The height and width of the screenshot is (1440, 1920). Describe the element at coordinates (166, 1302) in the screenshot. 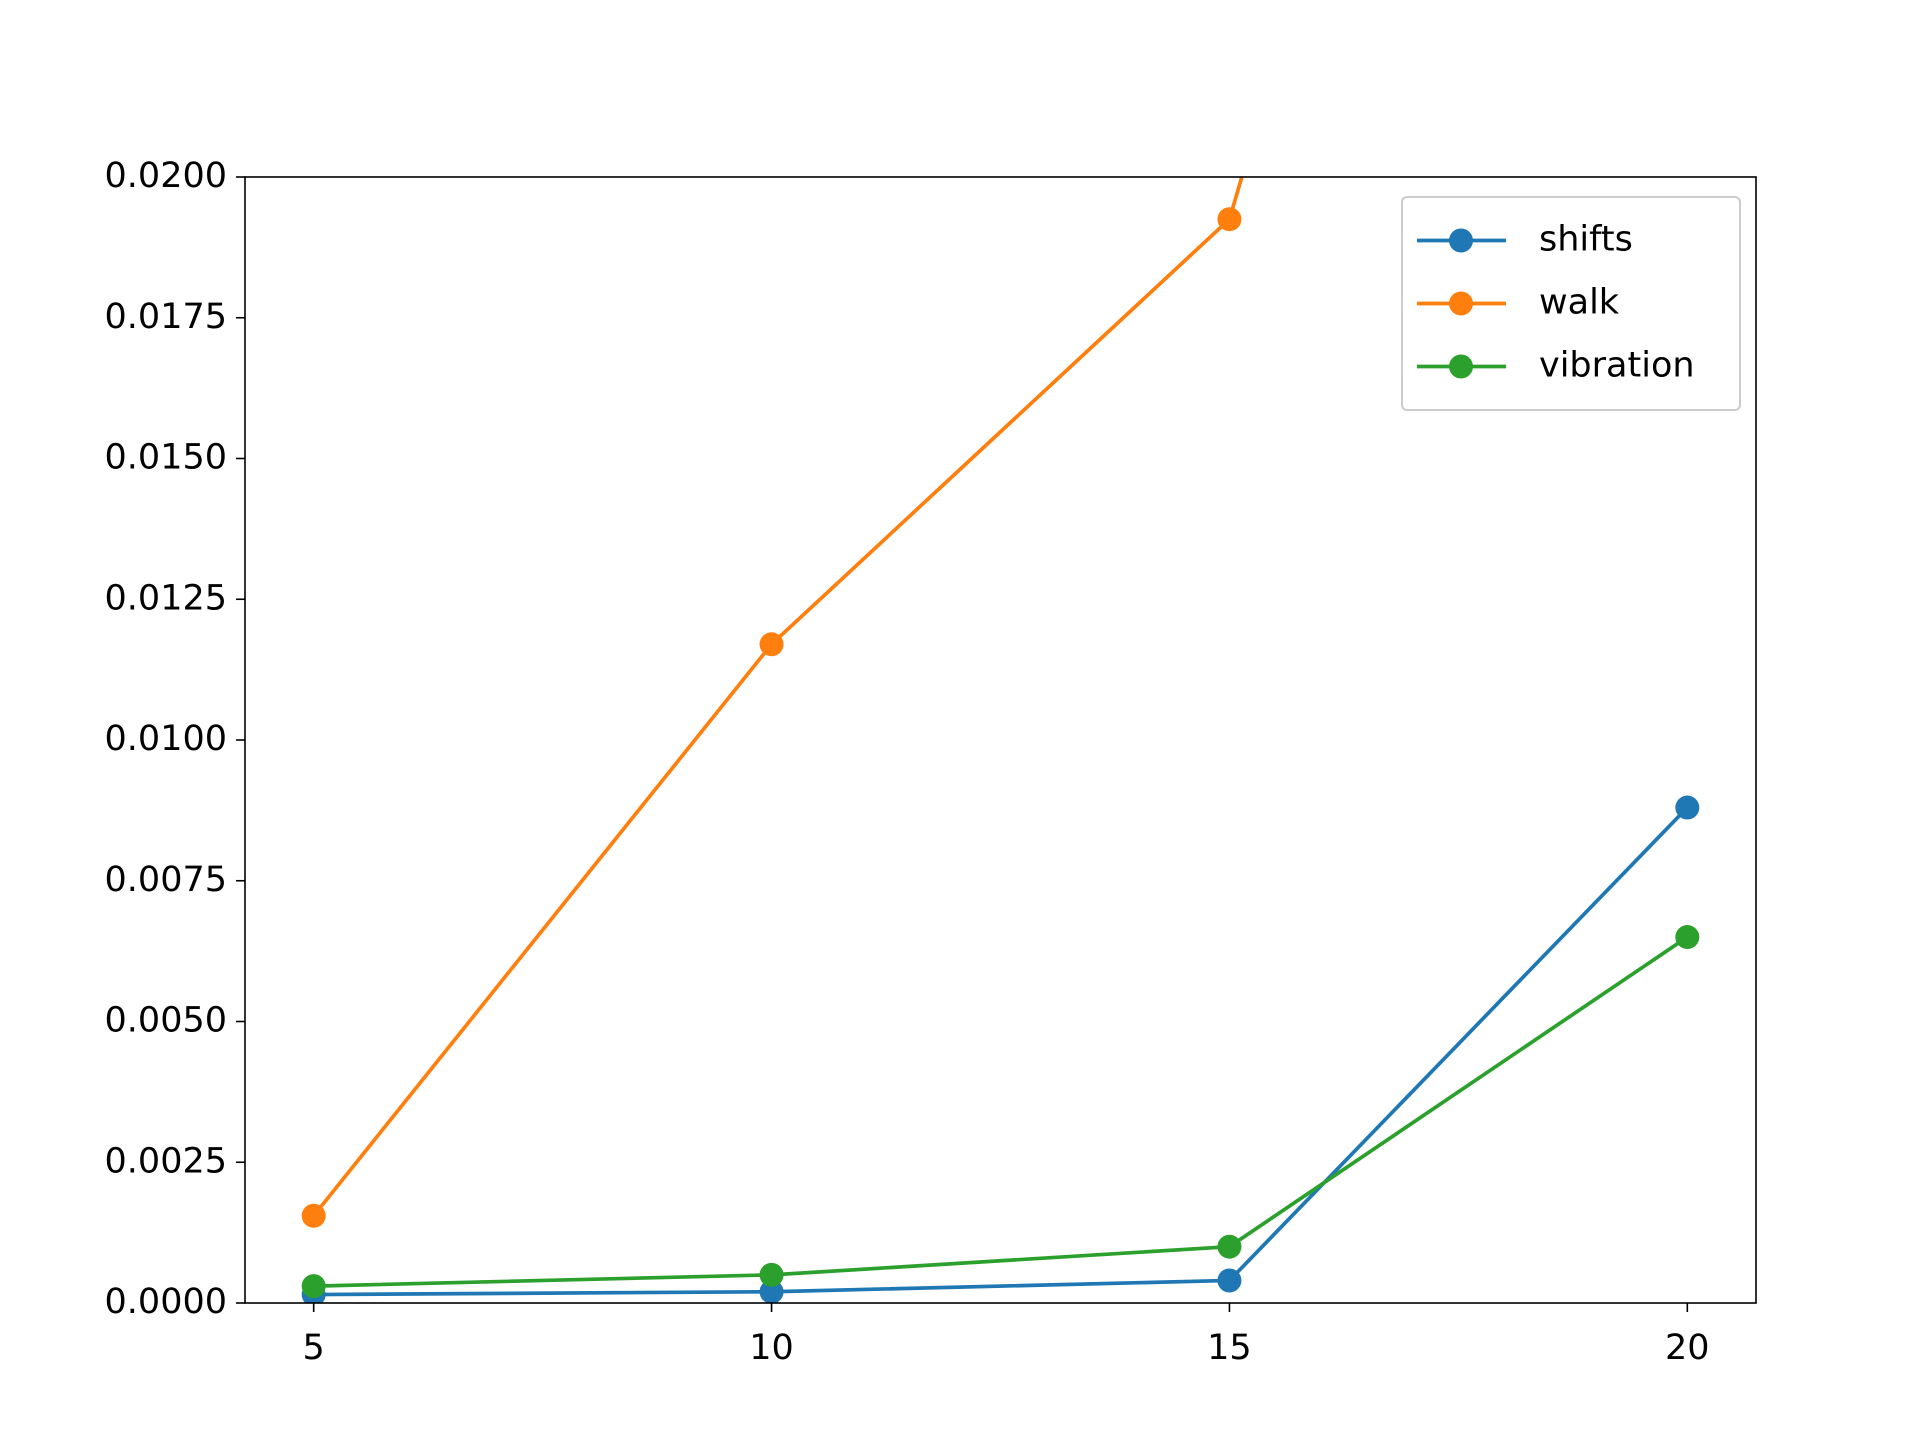

I see `y-tick-label: 0.0000` at that location.